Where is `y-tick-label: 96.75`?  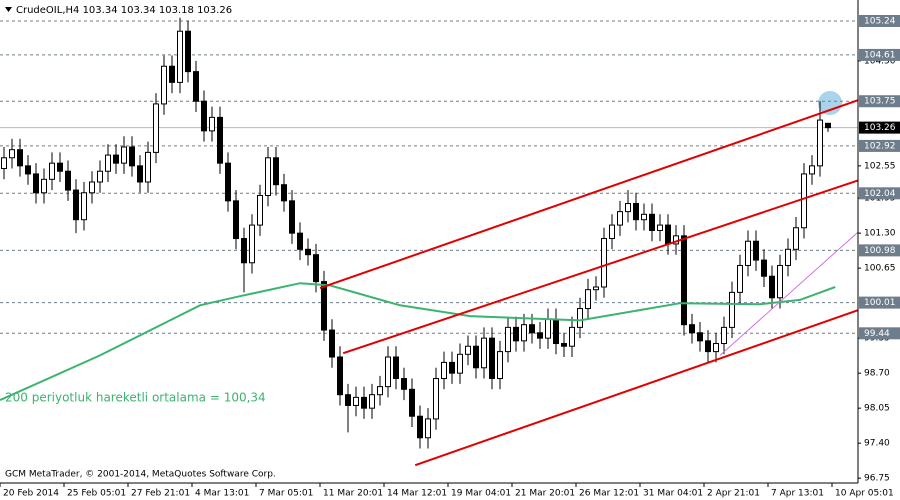 y-tick-label: 96.75 is located at coordinates (877, 479).